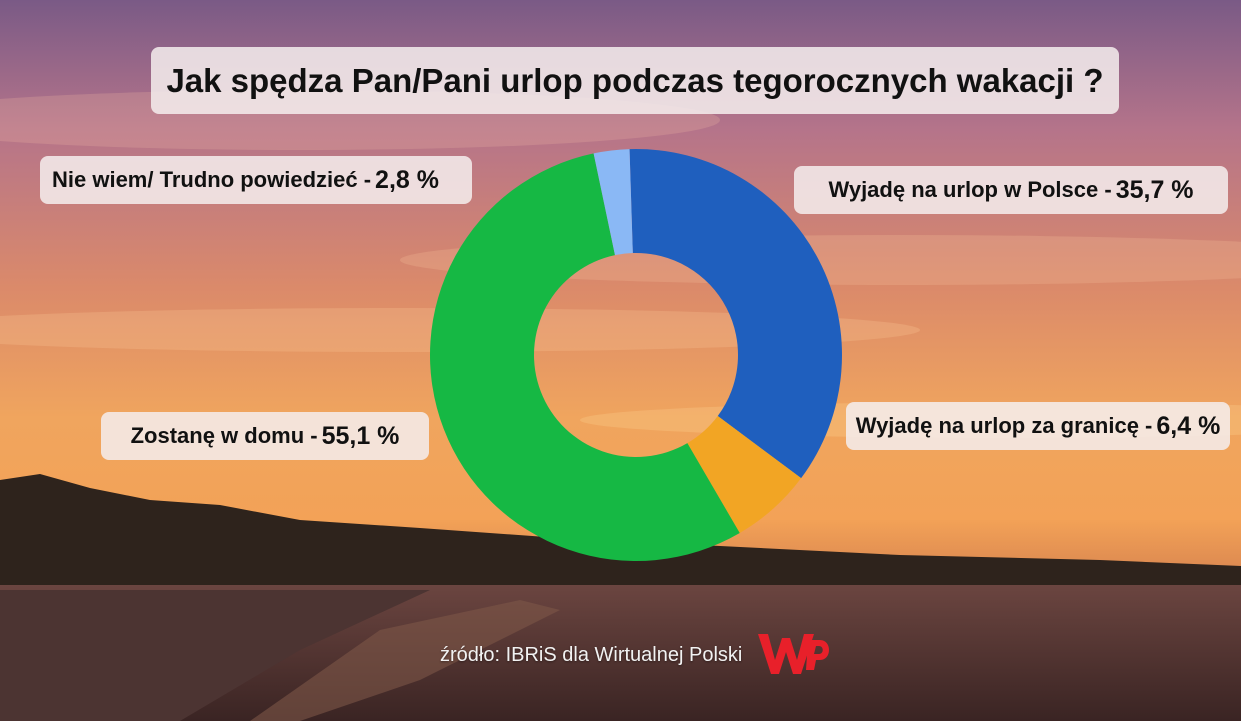 The height and width of the screenshot is (721, 1241). I want to click on label-granica-text: Wyjadę na urlop za granicę -, so click(1004, 425).